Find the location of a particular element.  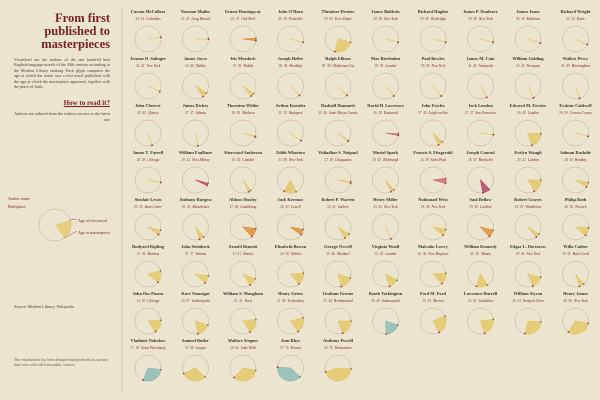

author-info: 19 42 Merton is located at coordinates (432, 301).